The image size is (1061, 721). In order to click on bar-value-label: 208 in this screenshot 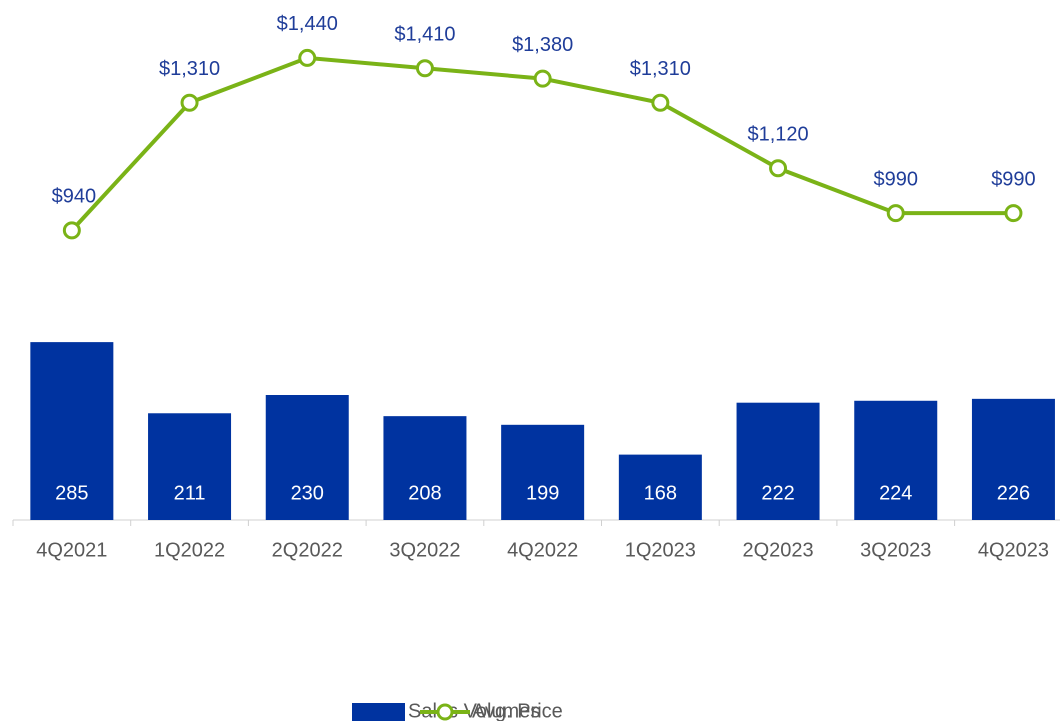, I will do `click(424, 493)`.